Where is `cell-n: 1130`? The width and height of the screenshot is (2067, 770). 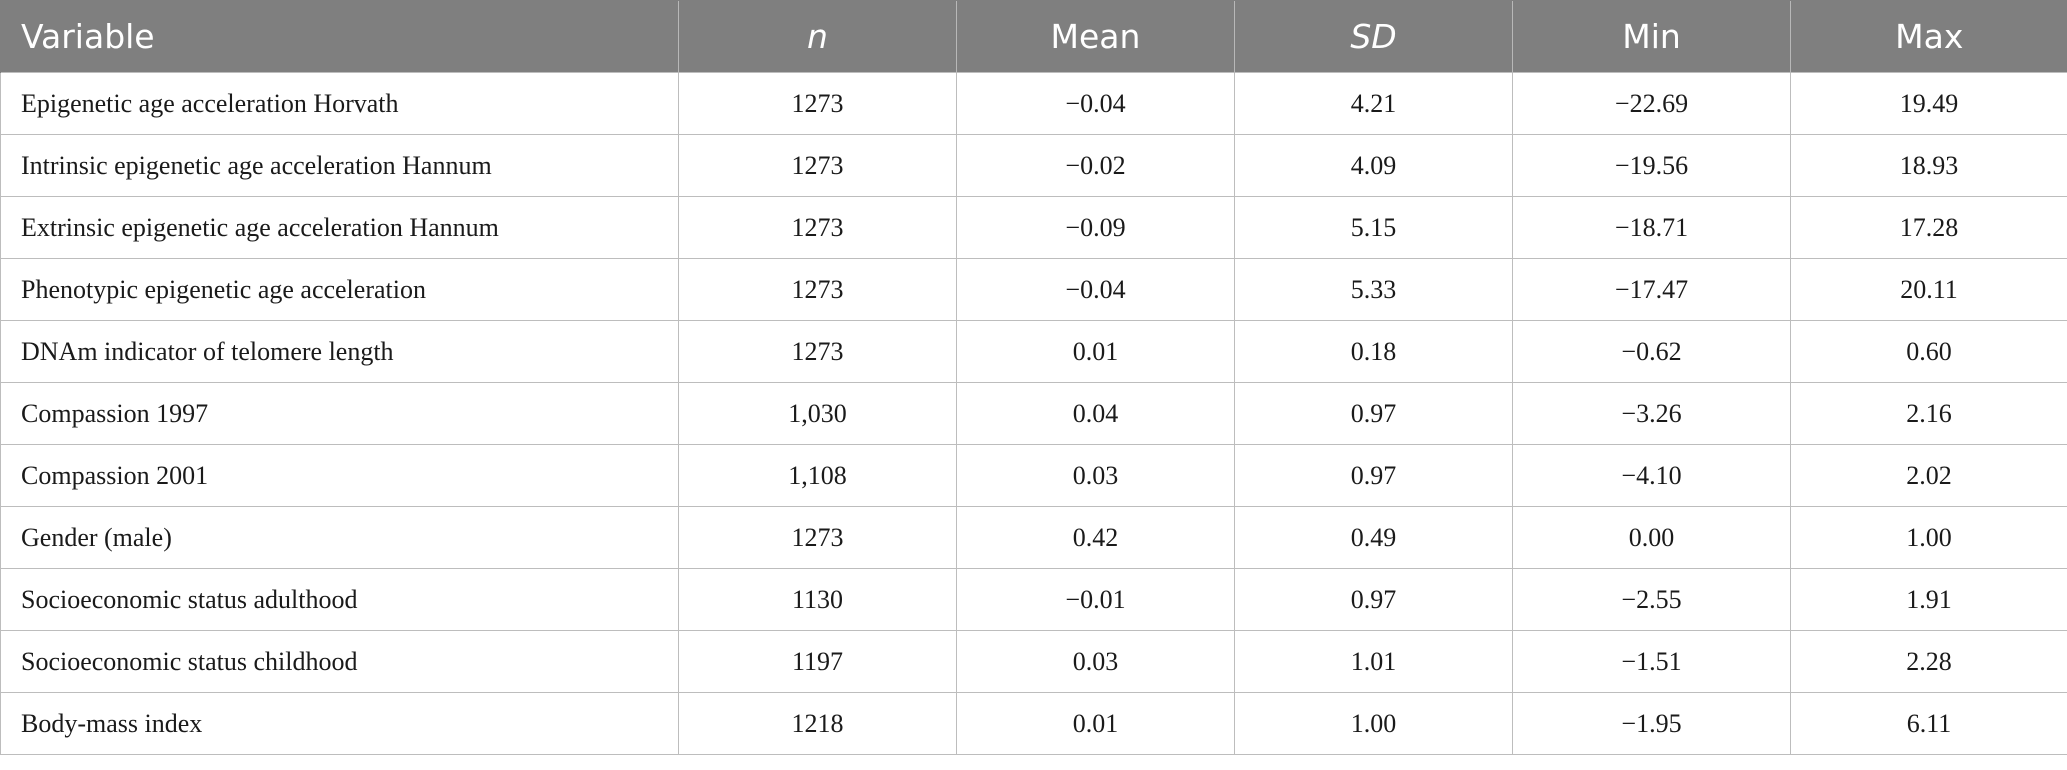 cell-n: 1130 is located at coordinates (817, 599).